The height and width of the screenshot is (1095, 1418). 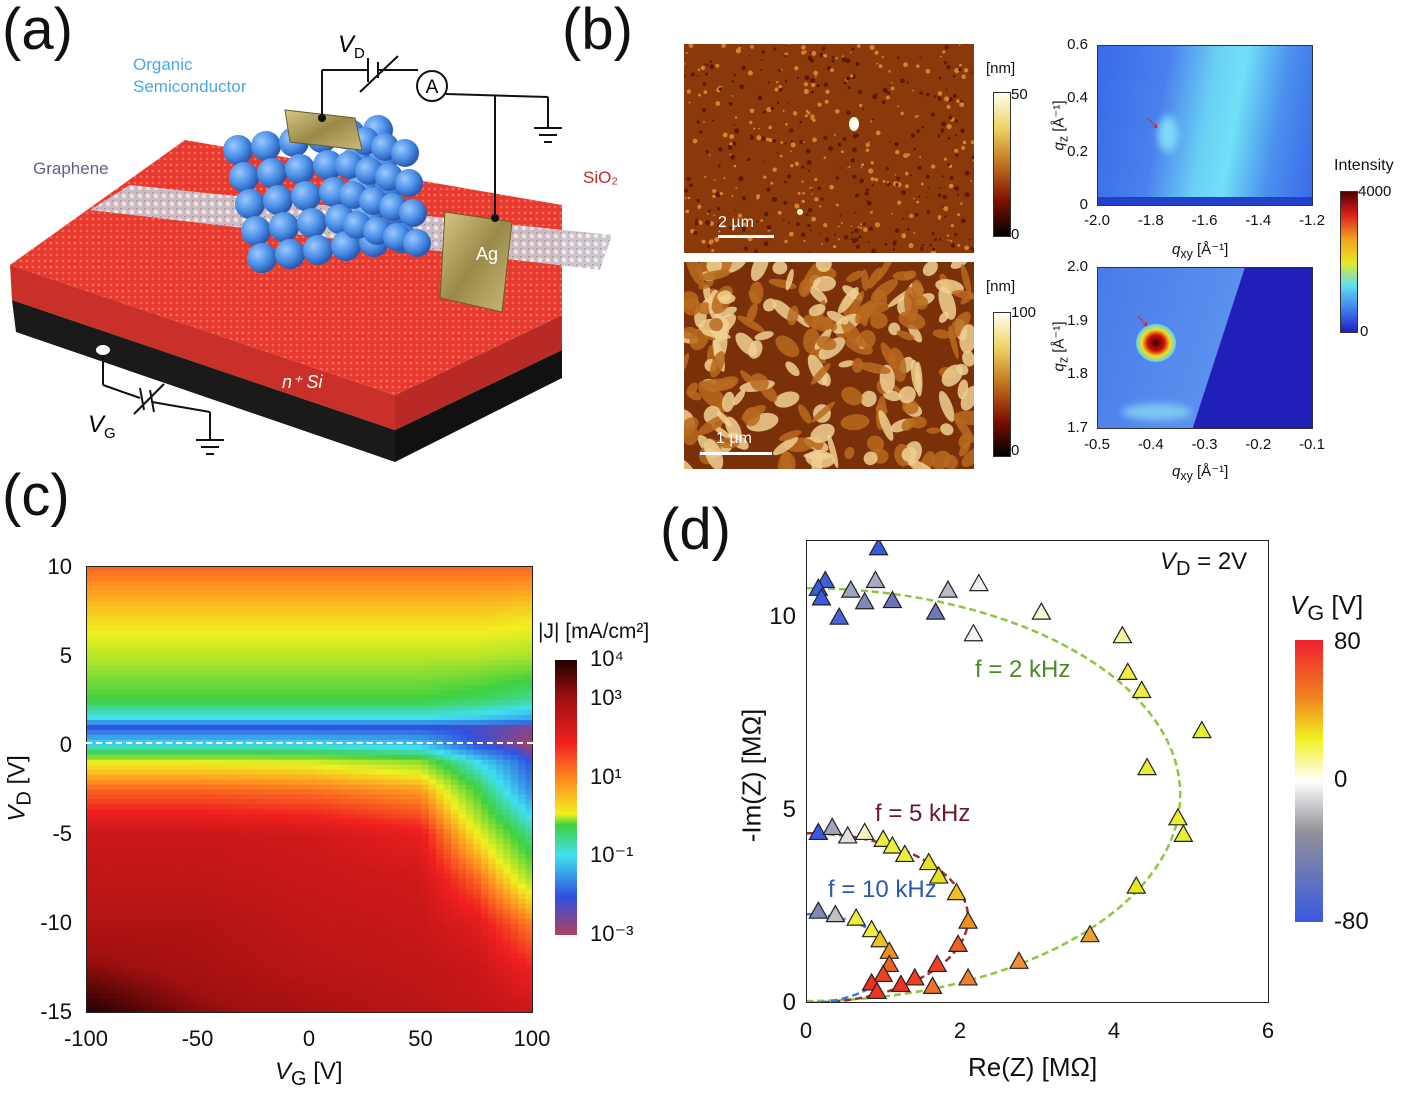 What do you see at coordinates (829, 365) in the screenshot?
I see `afm-image-bottom` at bounding box center [829, 365].